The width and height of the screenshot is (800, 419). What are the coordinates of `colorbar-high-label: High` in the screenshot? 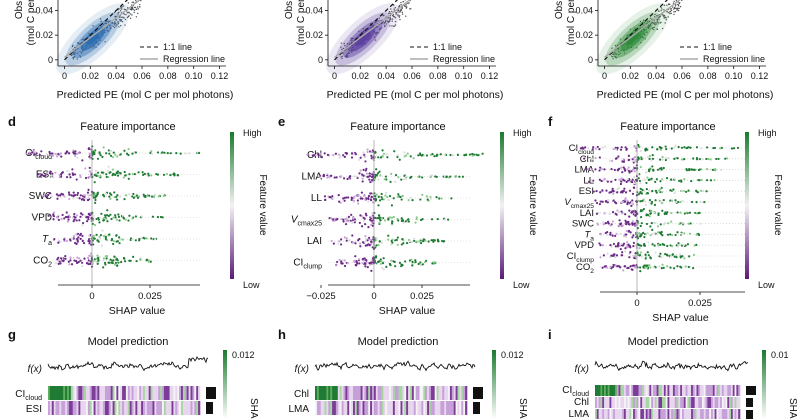 It's located at (767, 133).